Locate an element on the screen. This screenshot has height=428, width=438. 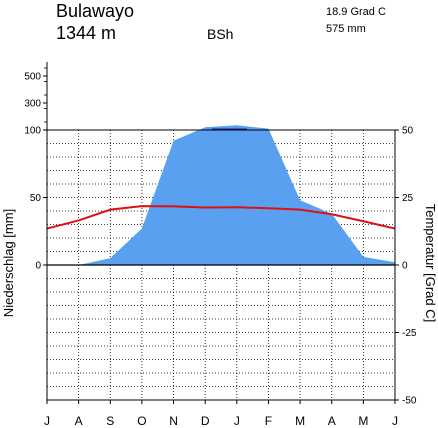
temp-line-layer is located at coordinates (221, 217).